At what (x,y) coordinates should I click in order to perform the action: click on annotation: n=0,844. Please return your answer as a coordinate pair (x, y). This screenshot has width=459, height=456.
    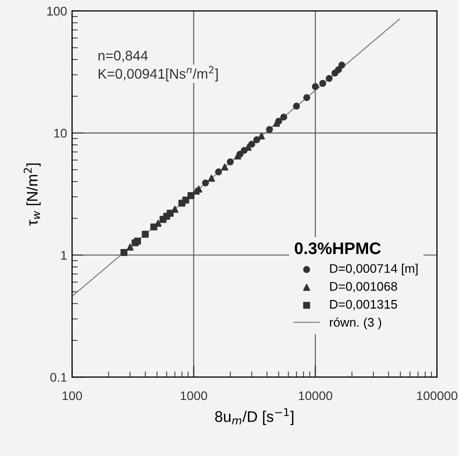
    Looking at the image, I should click on (123, 56).